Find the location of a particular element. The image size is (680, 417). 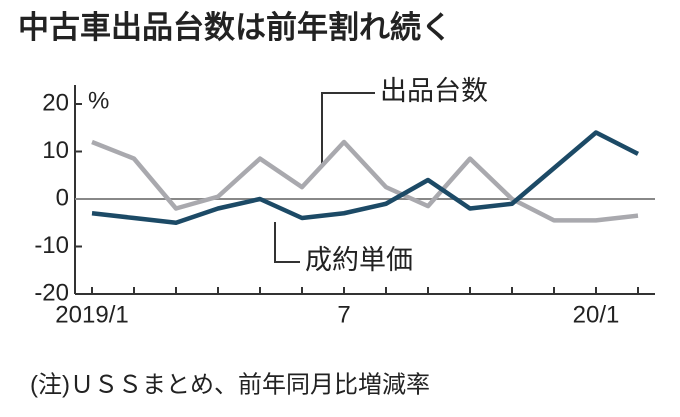

note: (注)ＵＳＳまとめ、前年同月比増減率 is located at coordinates (230, 384).